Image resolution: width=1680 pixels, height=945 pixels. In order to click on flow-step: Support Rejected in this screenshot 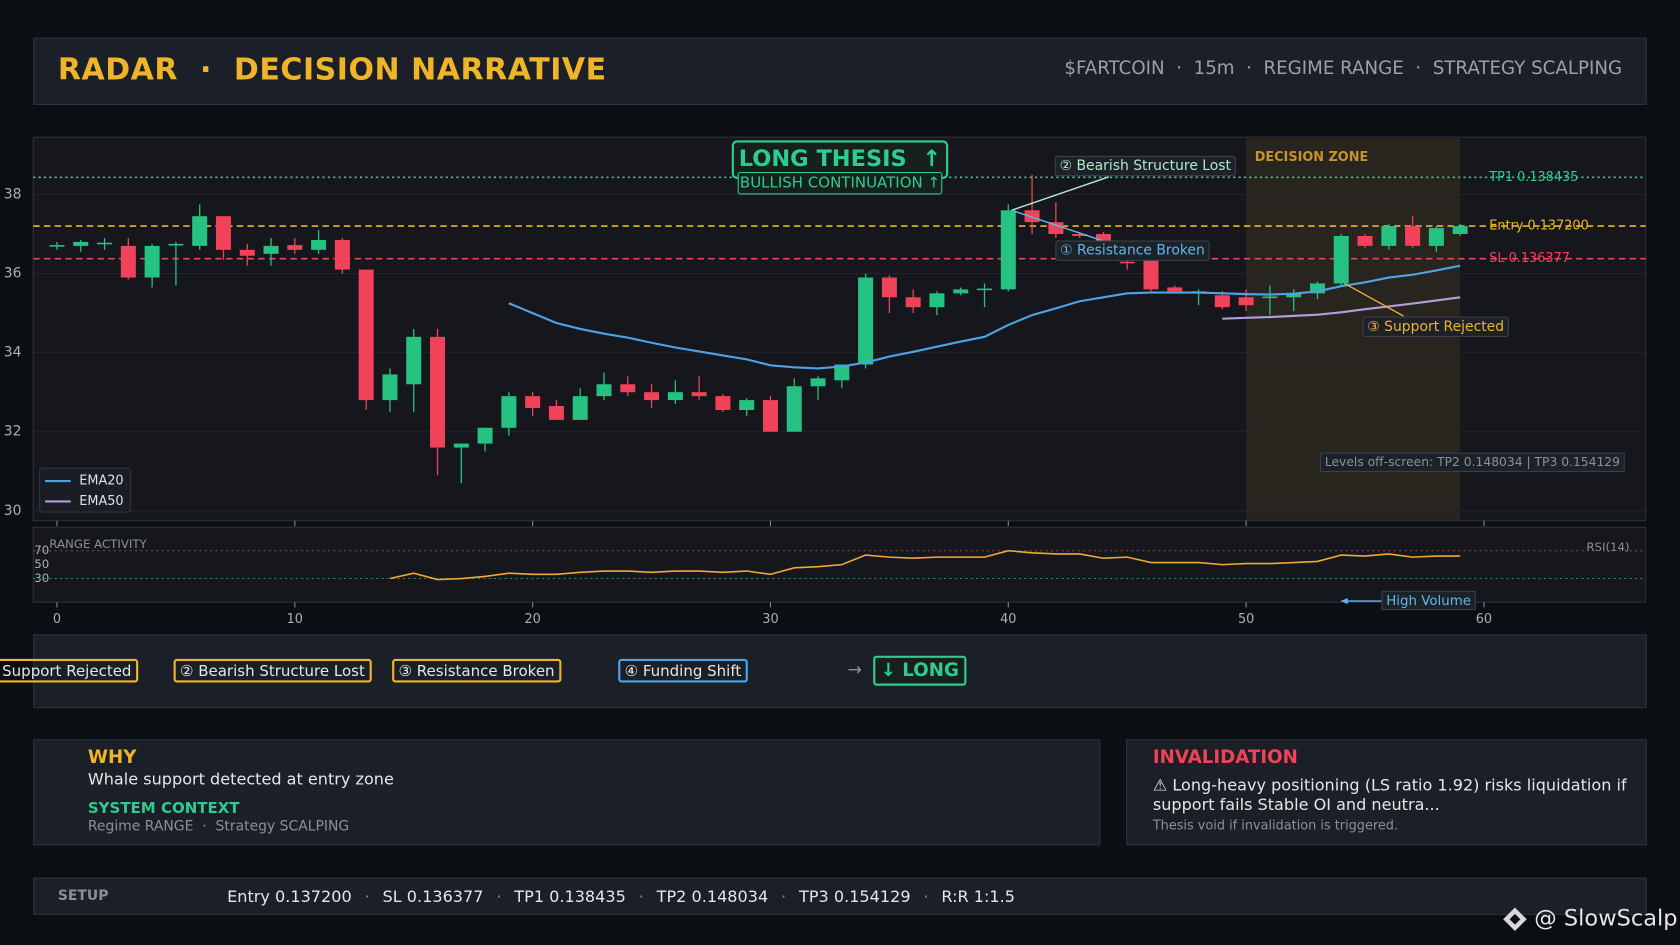, I will do `click(69, 670)`.